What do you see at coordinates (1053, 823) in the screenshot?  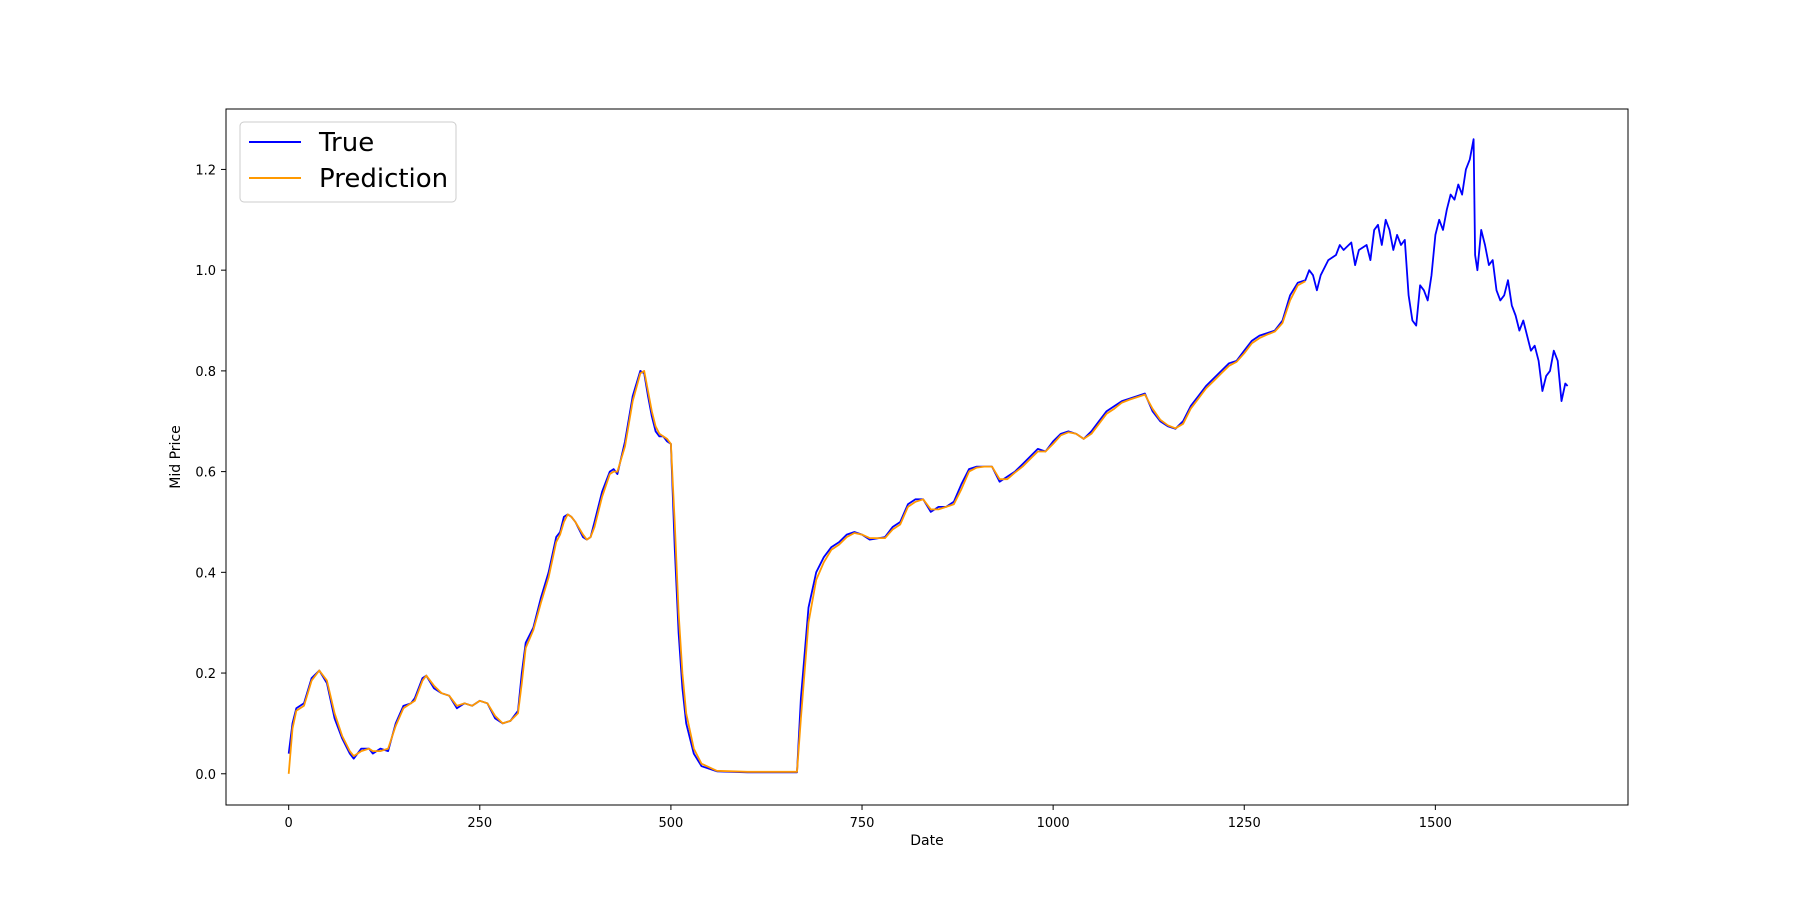 I see `x-tick-label: 1000` at bounding box center [1053, 823].